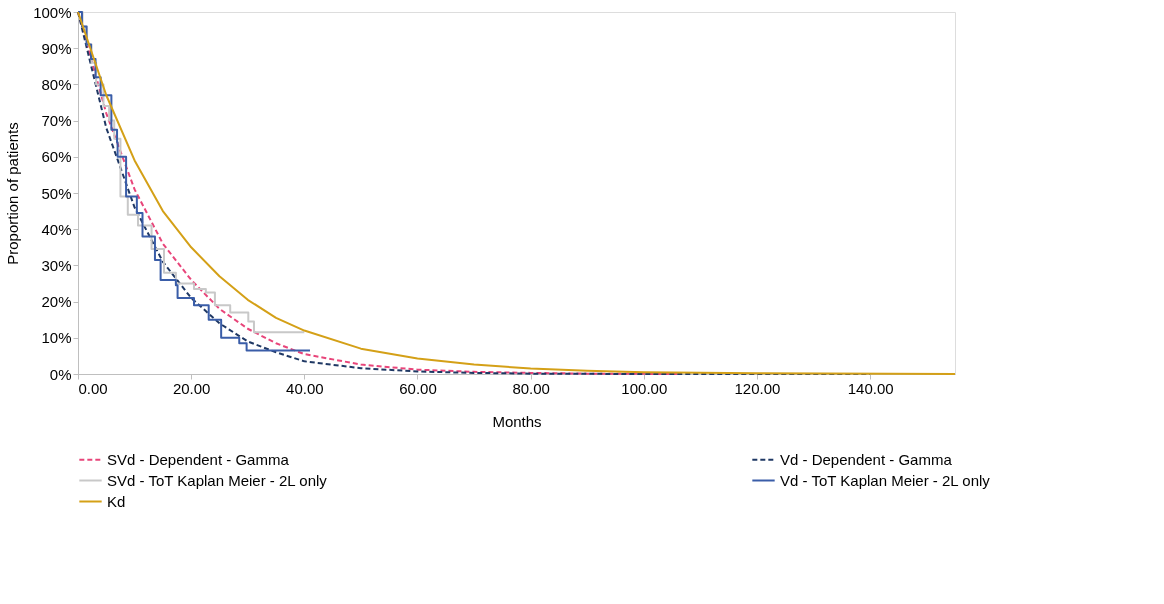  Describe the element at coordinates (52, 12) in the screenshot. I see `y-tick-label: 100%` at that location.